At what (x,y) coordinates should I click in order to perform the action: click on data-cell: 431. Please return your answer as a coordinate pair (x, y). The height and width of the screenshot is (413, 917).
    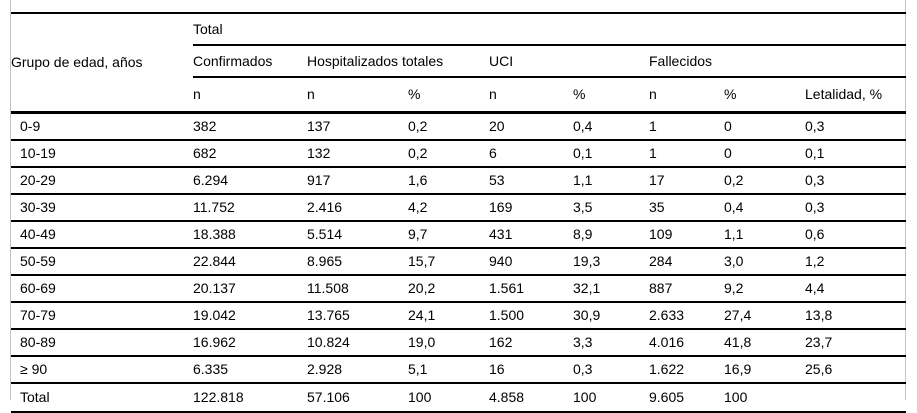
    Looking at the image, I should click on (531, 234).